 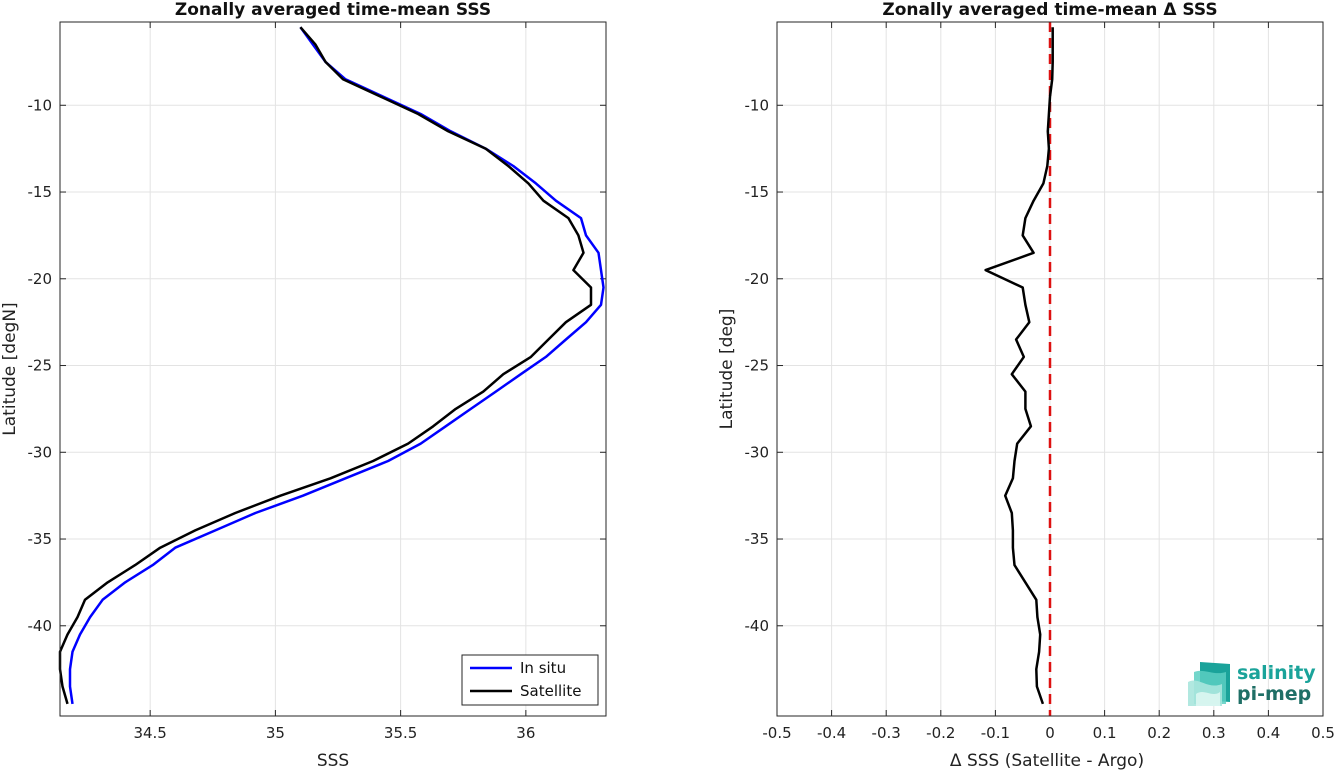 I want to click on left-y-tick-label: -35, so click(x=40, y=539).